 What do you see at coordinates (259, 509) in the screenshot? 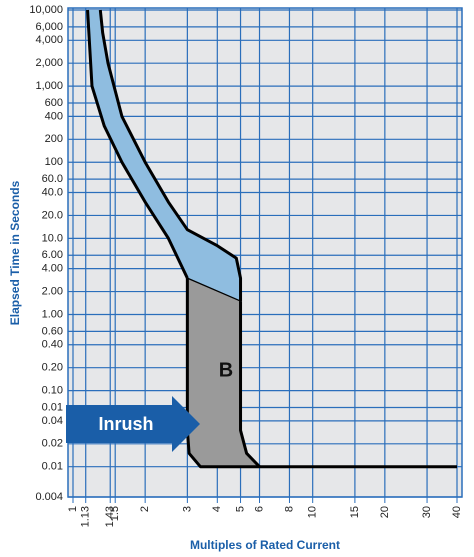
I see `x-tick-label: 6` at bounding box center [259, 509].